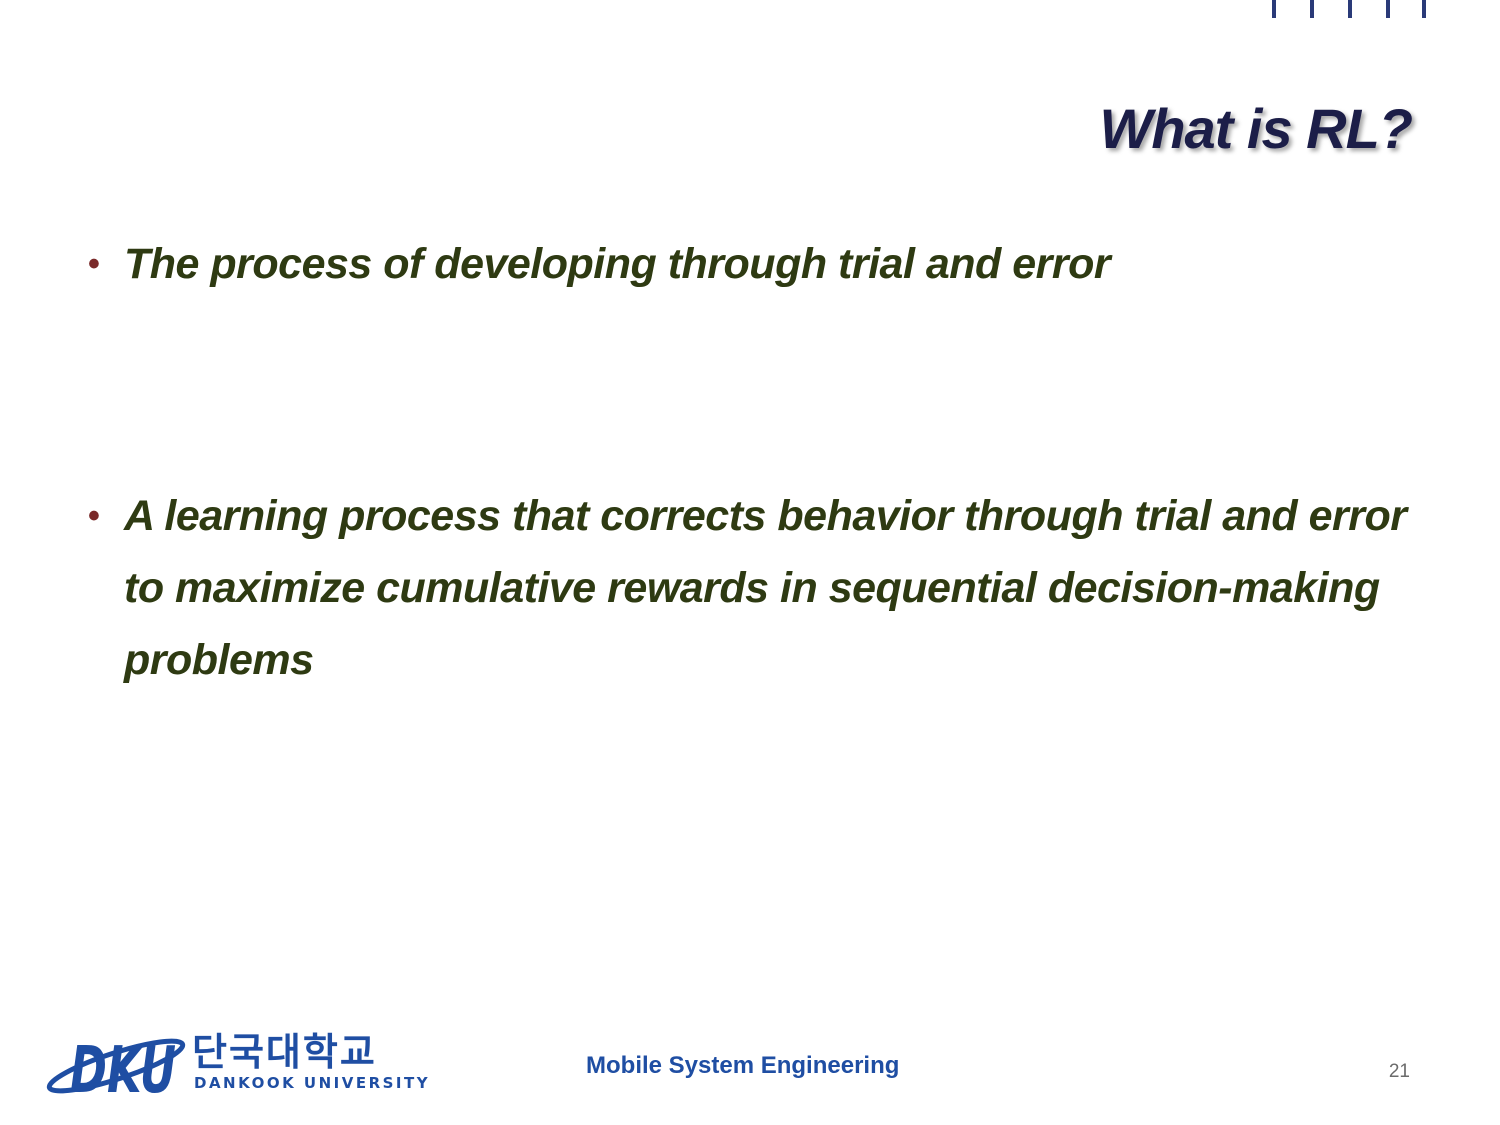 The image size is (1500, 1125). Describe the element at coordinates (284, 1052) in the screenshot. I see `logo-korean-name: 단국대학교` at that location.